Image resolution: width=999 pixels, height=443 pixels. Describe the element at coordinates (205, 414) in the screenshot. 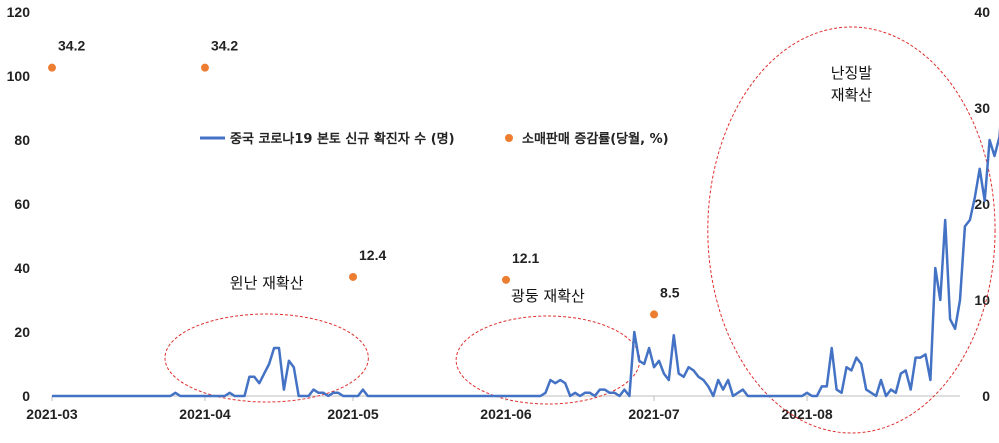

I see `x-tick-label: 2021-04` at that location.